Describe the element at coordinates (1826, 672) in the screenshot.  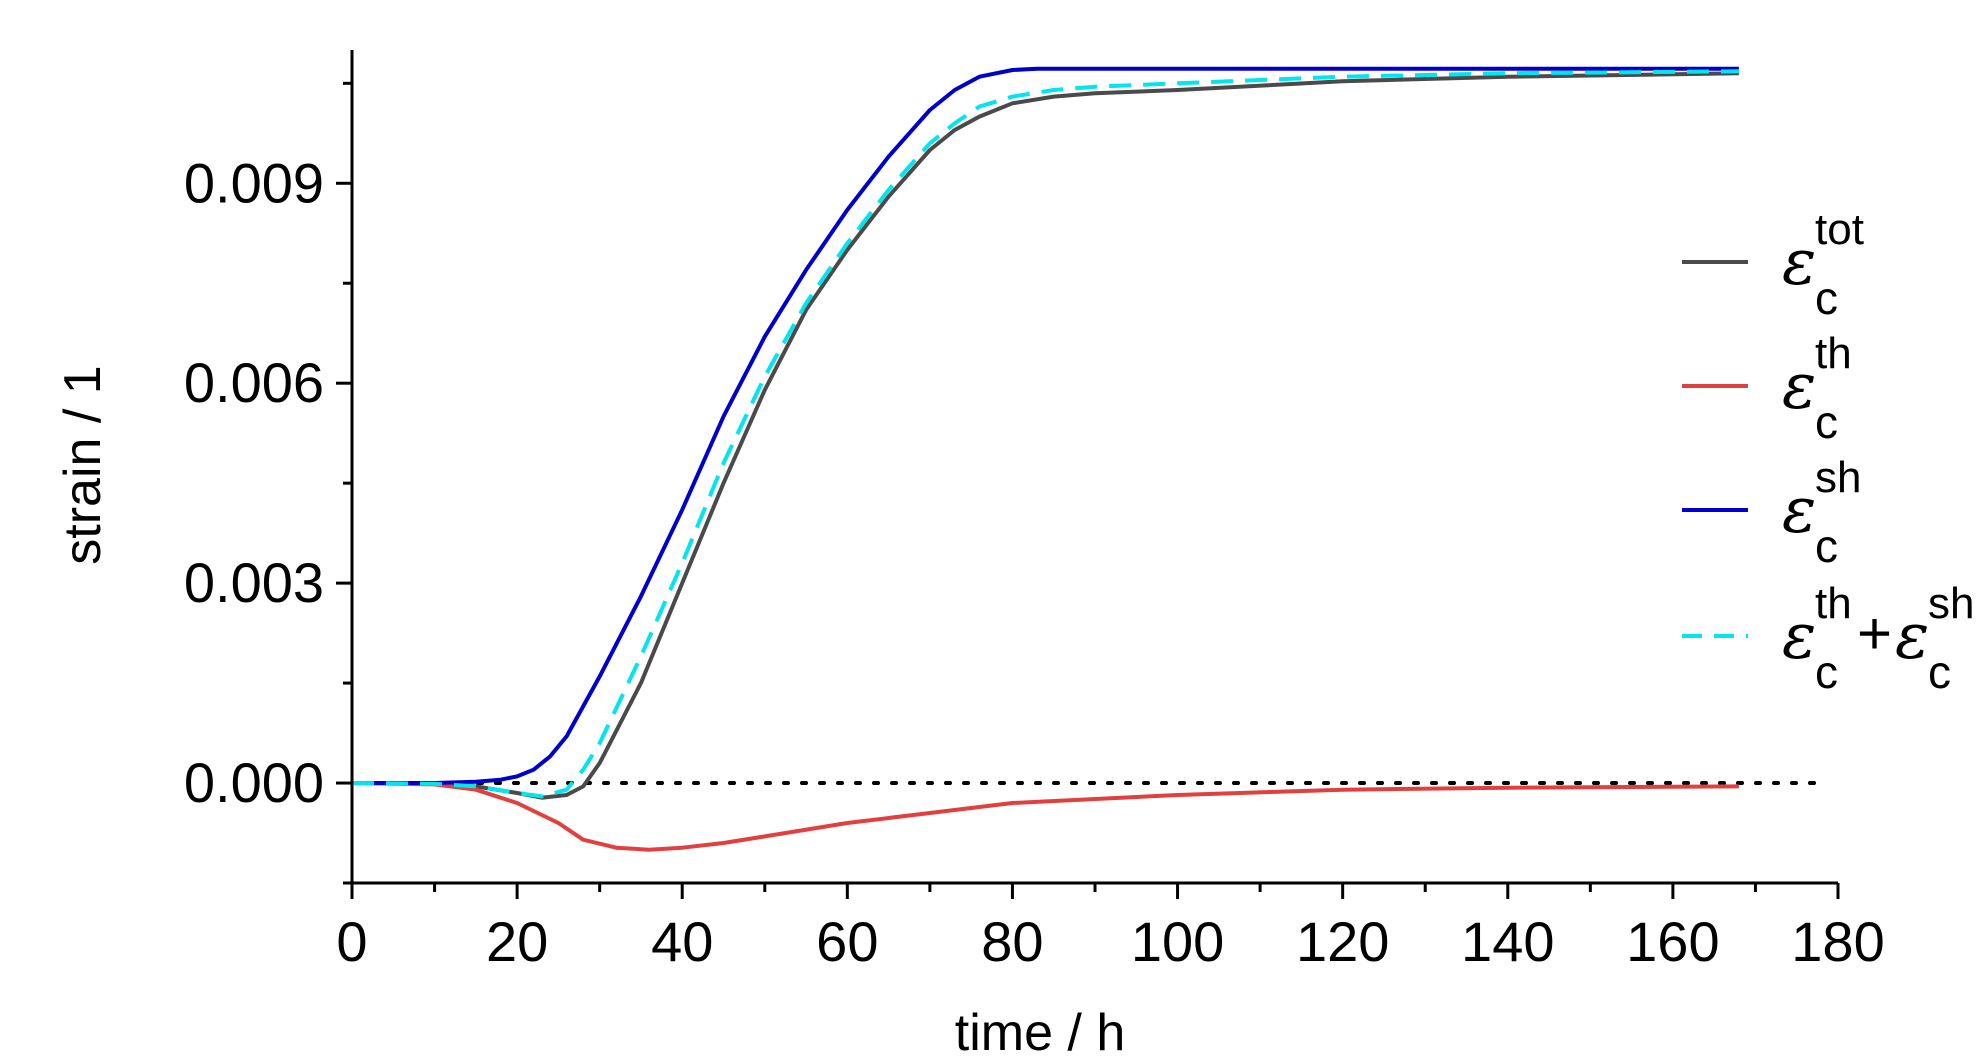
I see `legend-subscript-sum: c` at that location.